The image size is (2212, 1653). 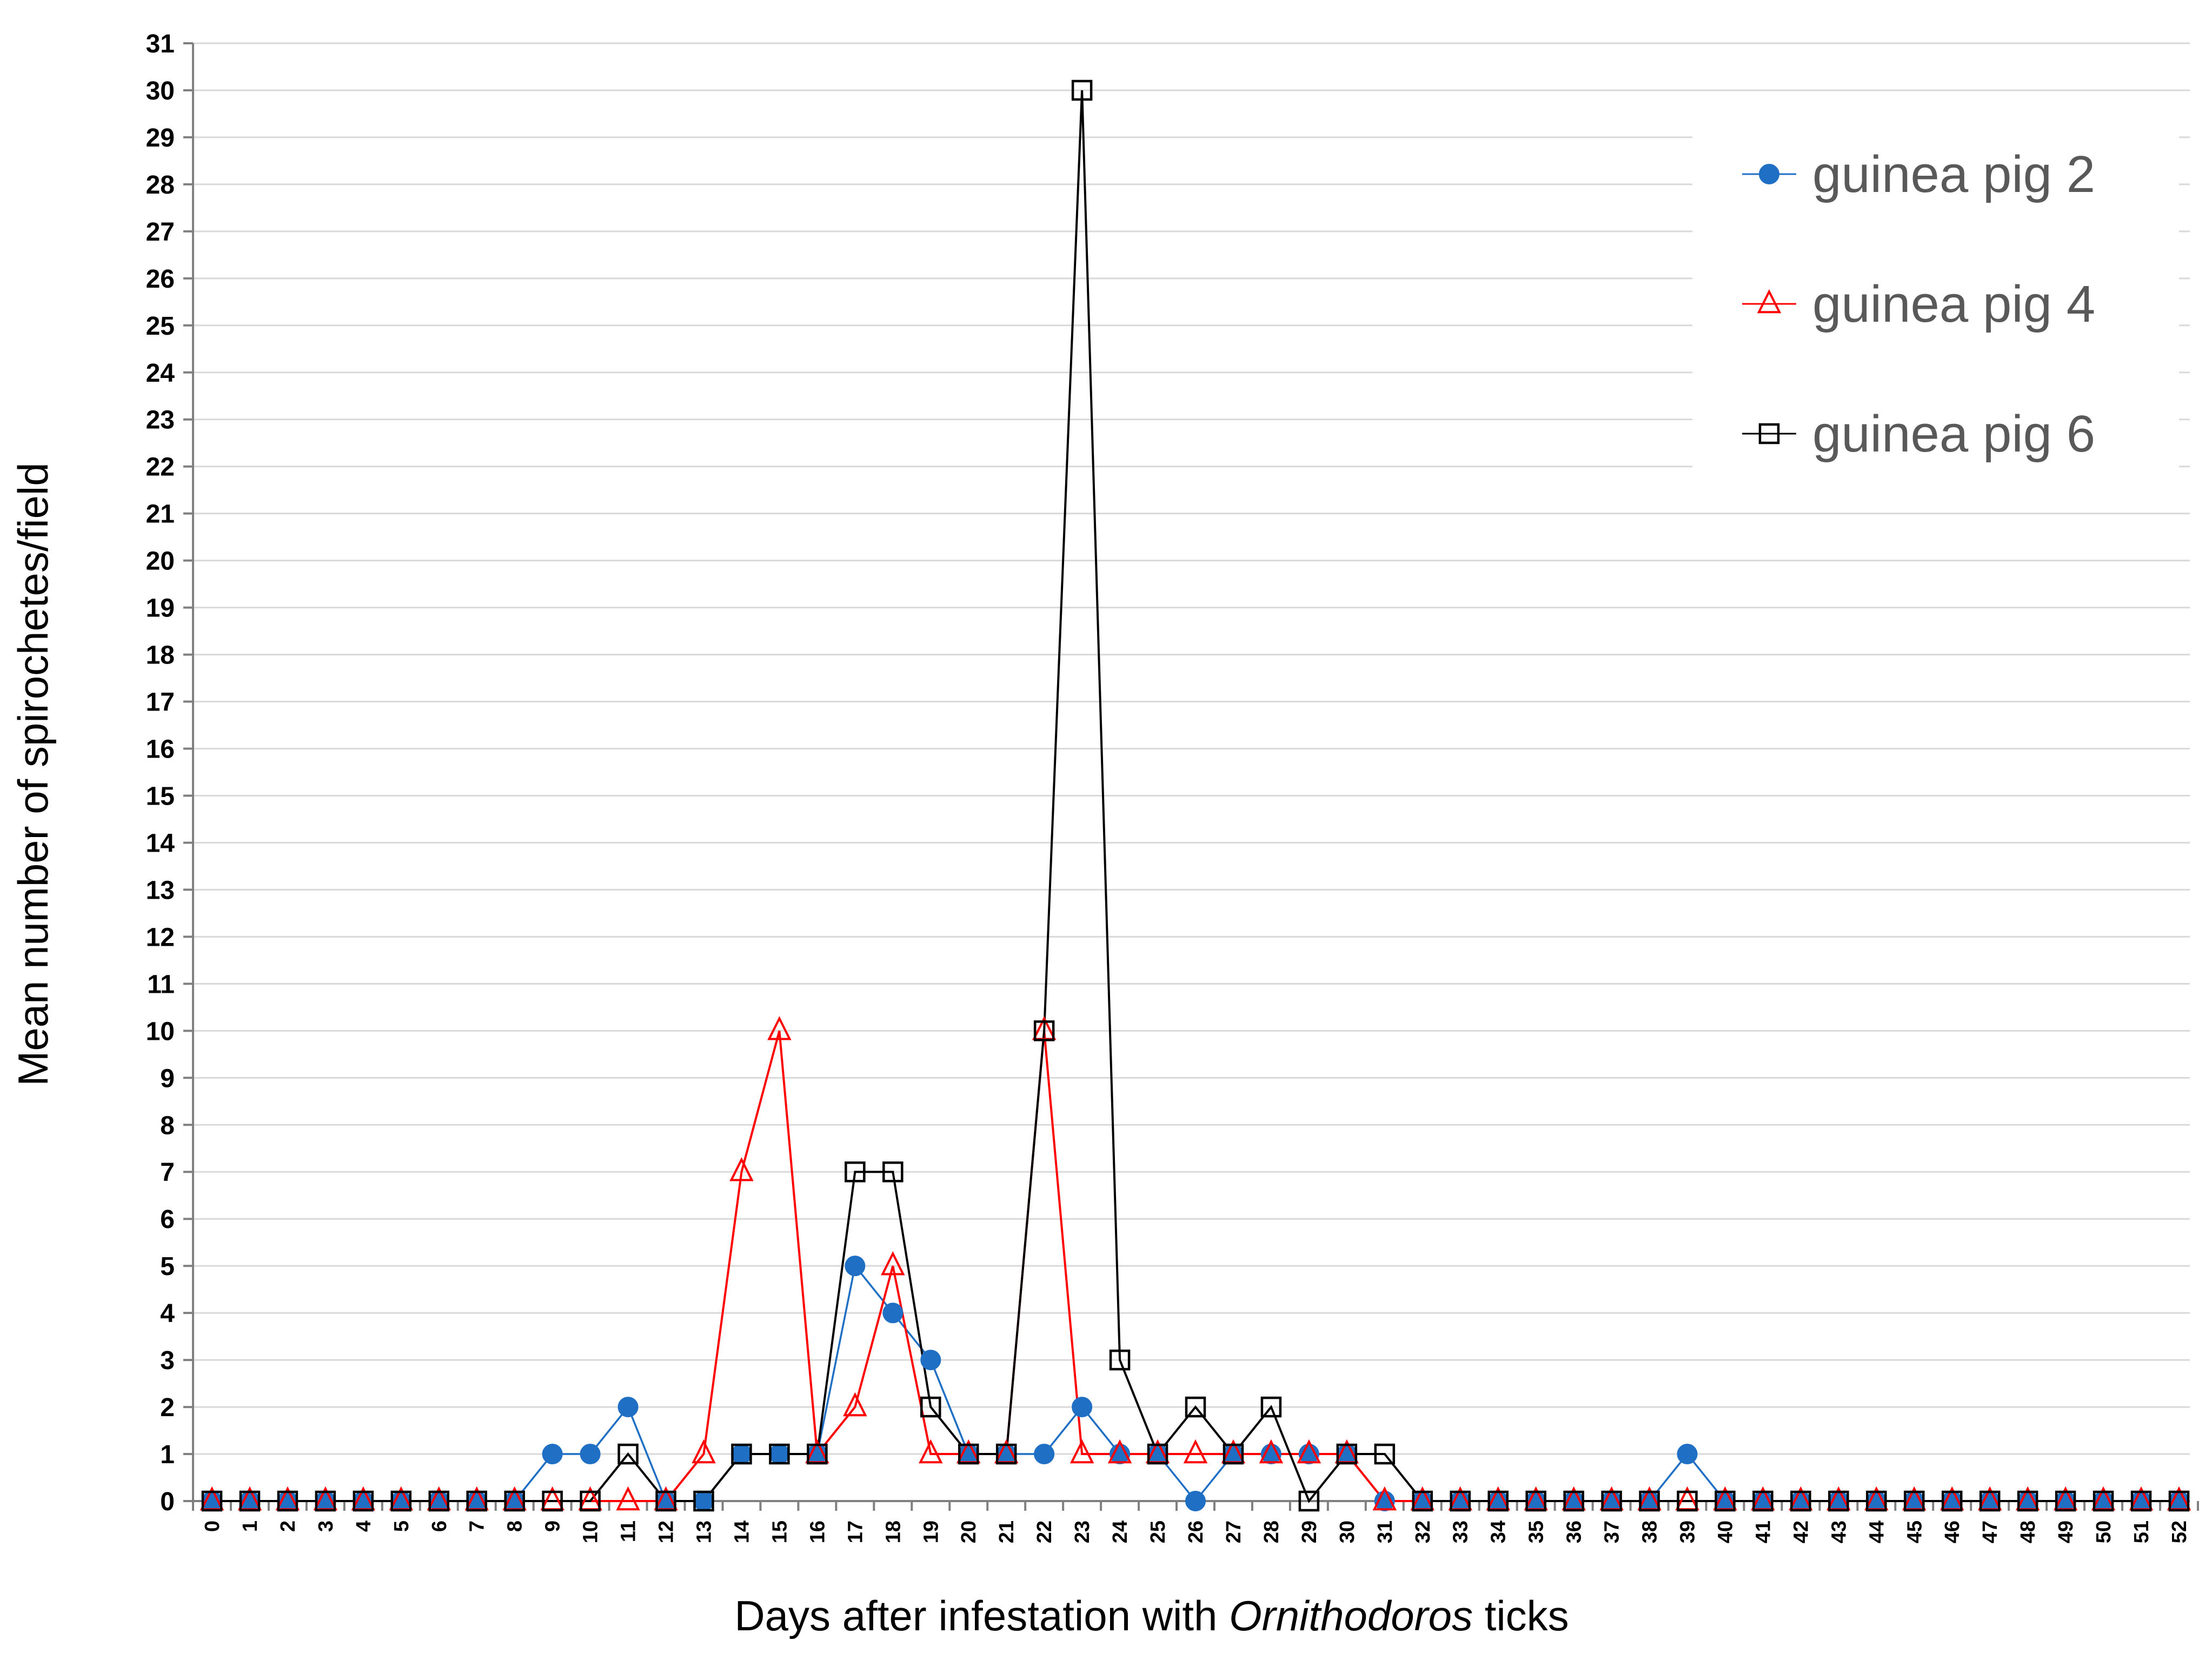 I want to click on y-tick-label-31: 31, so click(x=160, y=44).